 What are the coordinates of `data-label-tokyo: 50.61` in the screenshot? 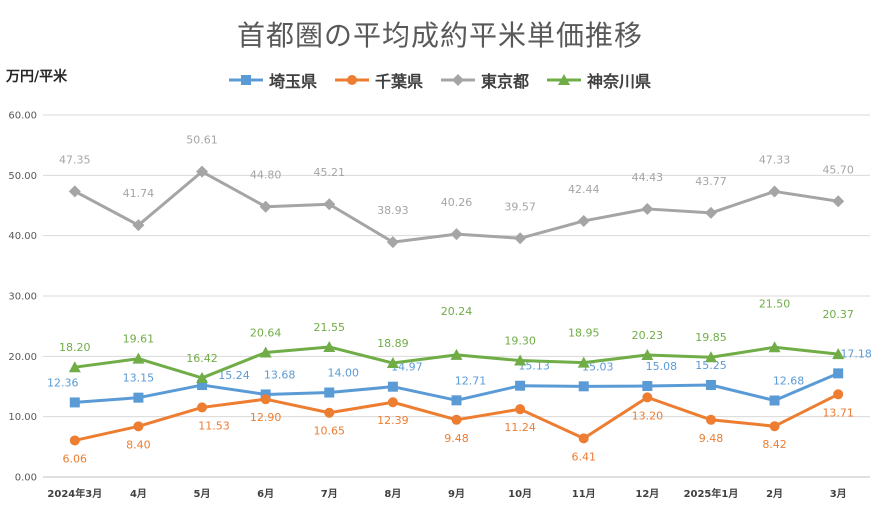 It's located at (202, 140).